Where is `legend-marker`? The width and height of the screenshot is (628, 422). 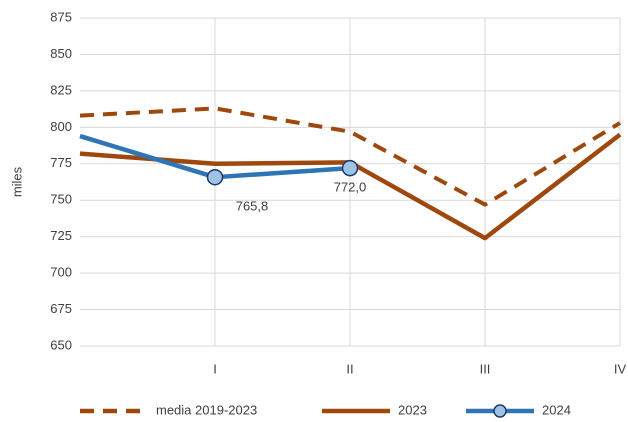 legend-marker is located at coordinates (500, 411).